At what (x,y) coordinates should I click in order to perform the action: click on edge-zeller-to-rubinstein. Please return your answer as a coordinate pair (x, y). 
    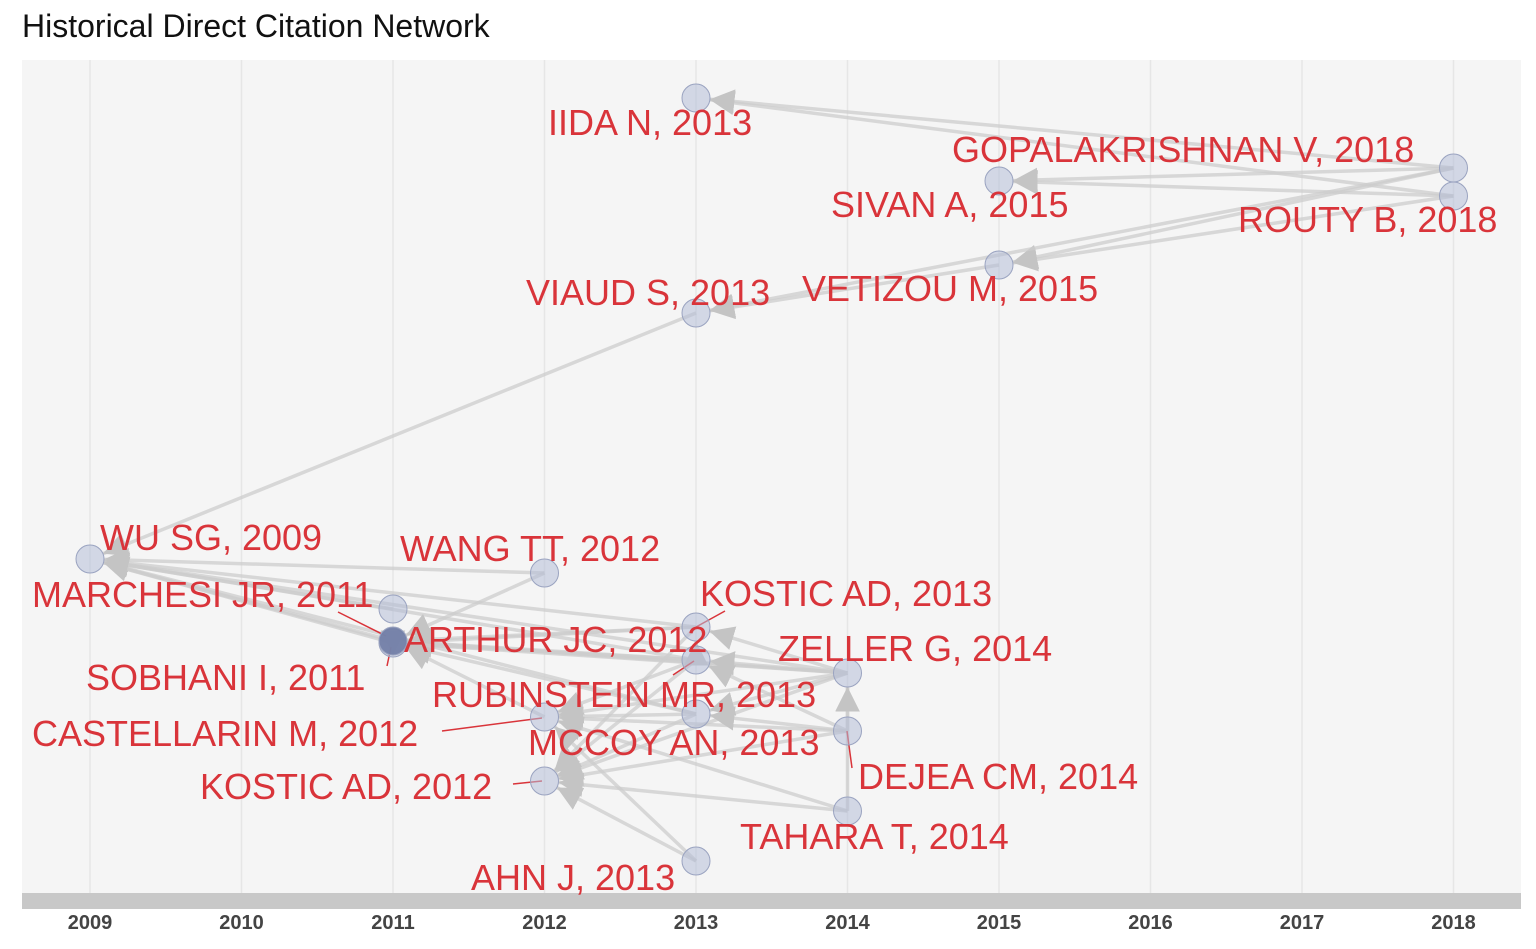
    Looking at the image, I should click on (778, 663).